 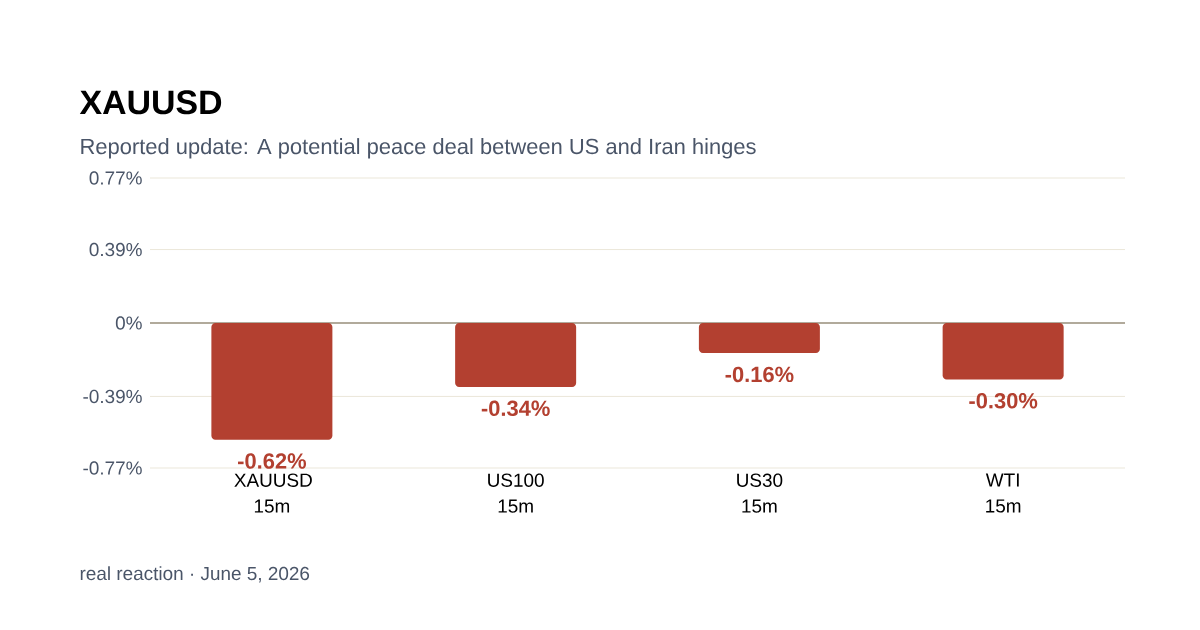 What do you see at coordinates (112, 396) in the screenshot?
I see `y-tick-label: -0.39%` at bounding box center [112, 396].